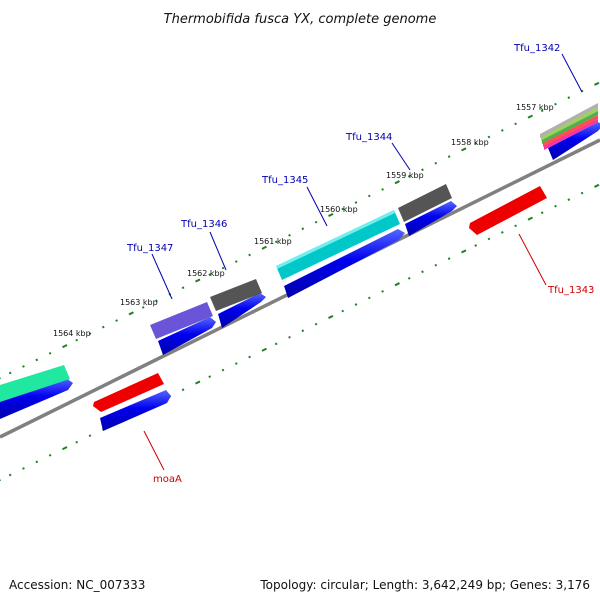 This screenshot has width=600, height=600. Describe the element at coordinates (535, 107) in the screenshot. I see `ruler-label: 1557 kbp` at that location.